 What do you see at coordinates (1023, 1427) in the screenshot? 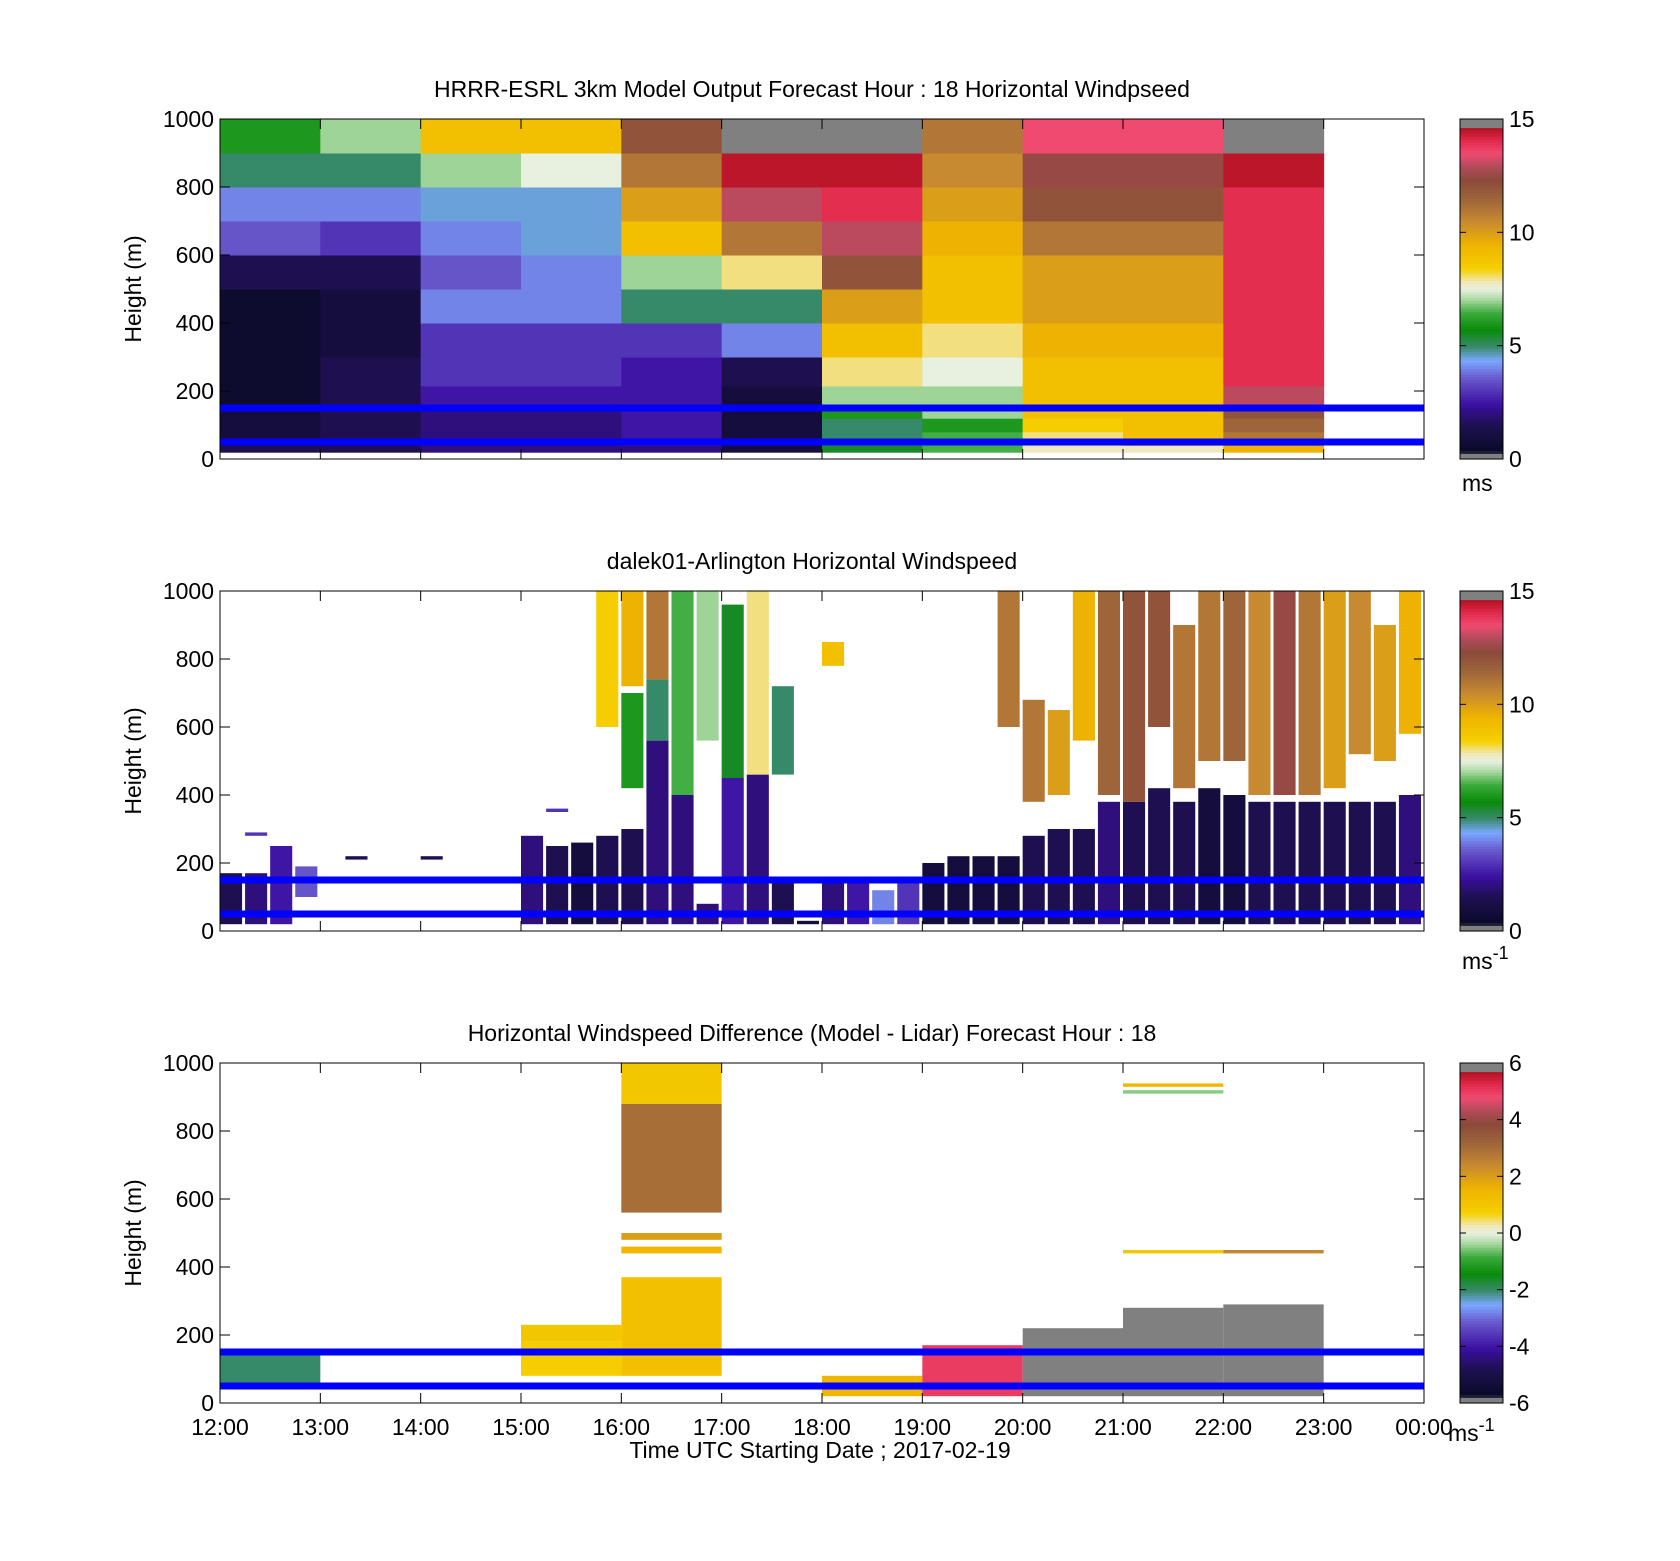
I see `x-tick-label: 20:00` at bounding box center [1023, 1427].